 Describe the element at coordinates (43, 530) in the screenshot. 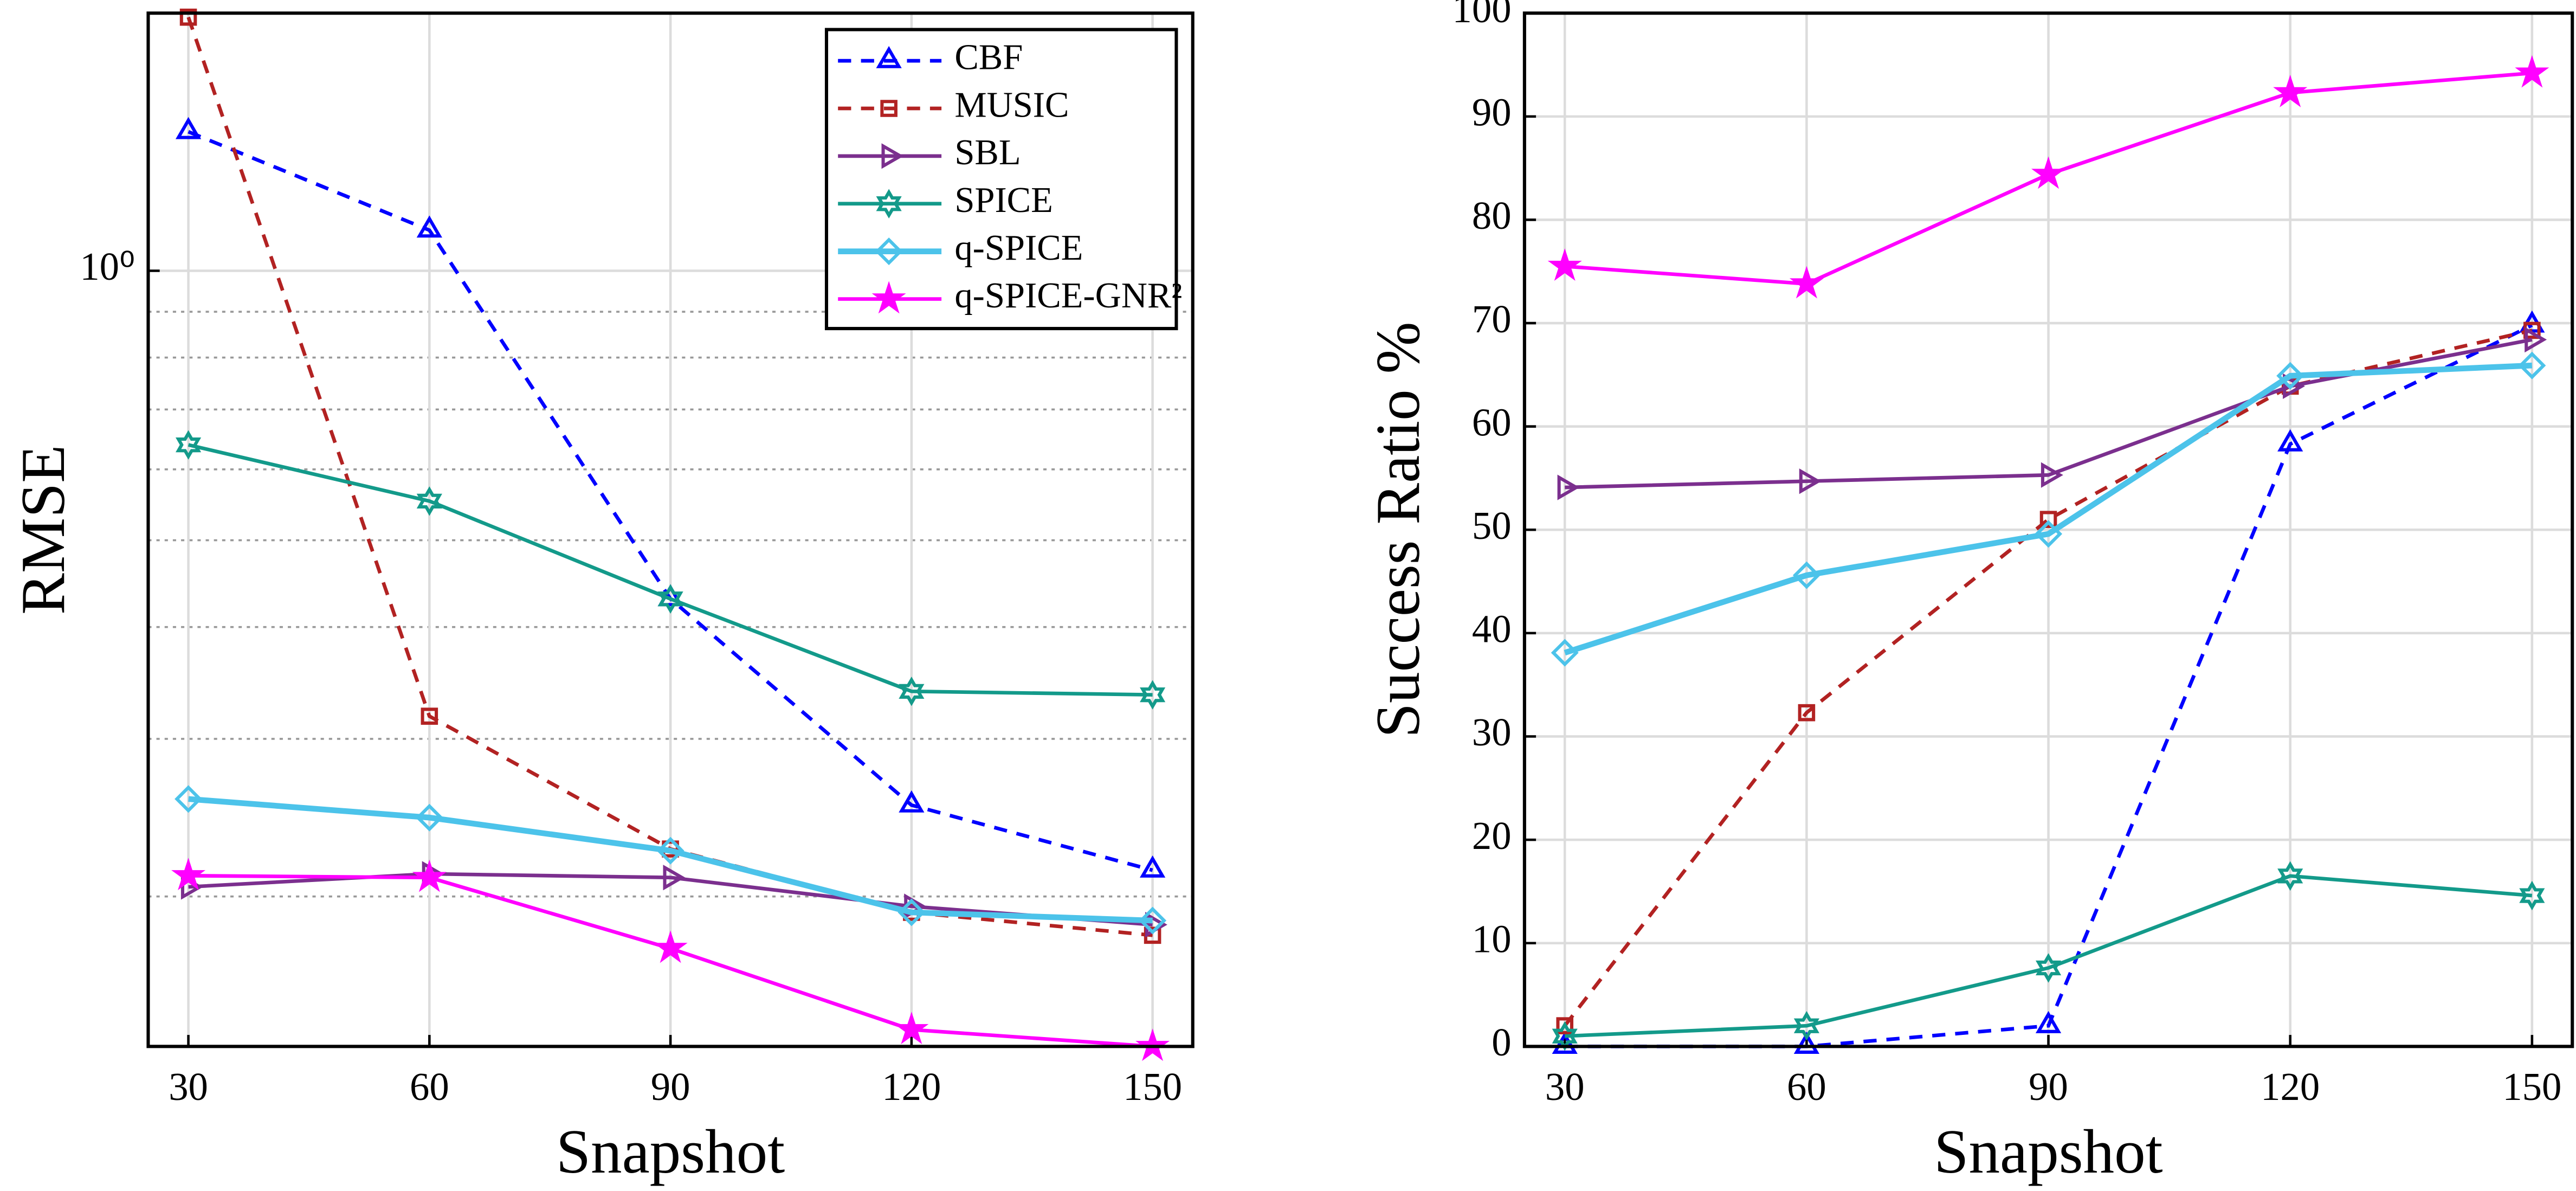

I see `y-axis-label: RMSE` at that location.